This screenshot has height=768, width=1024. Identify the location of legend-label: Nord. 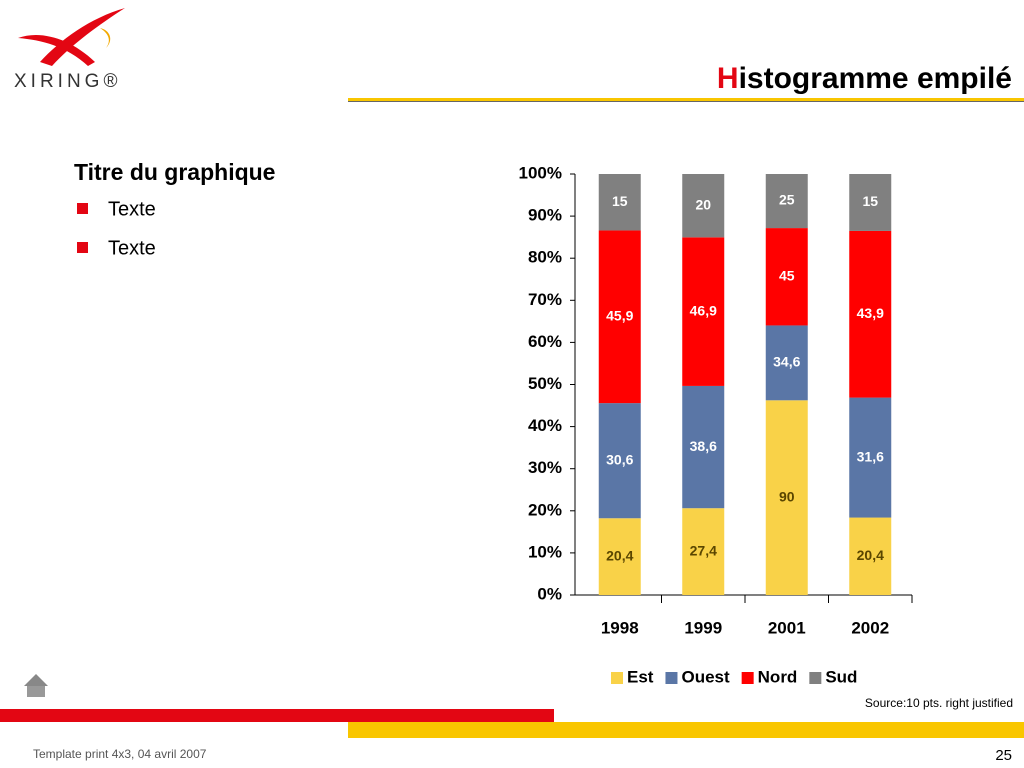
(778, 676).